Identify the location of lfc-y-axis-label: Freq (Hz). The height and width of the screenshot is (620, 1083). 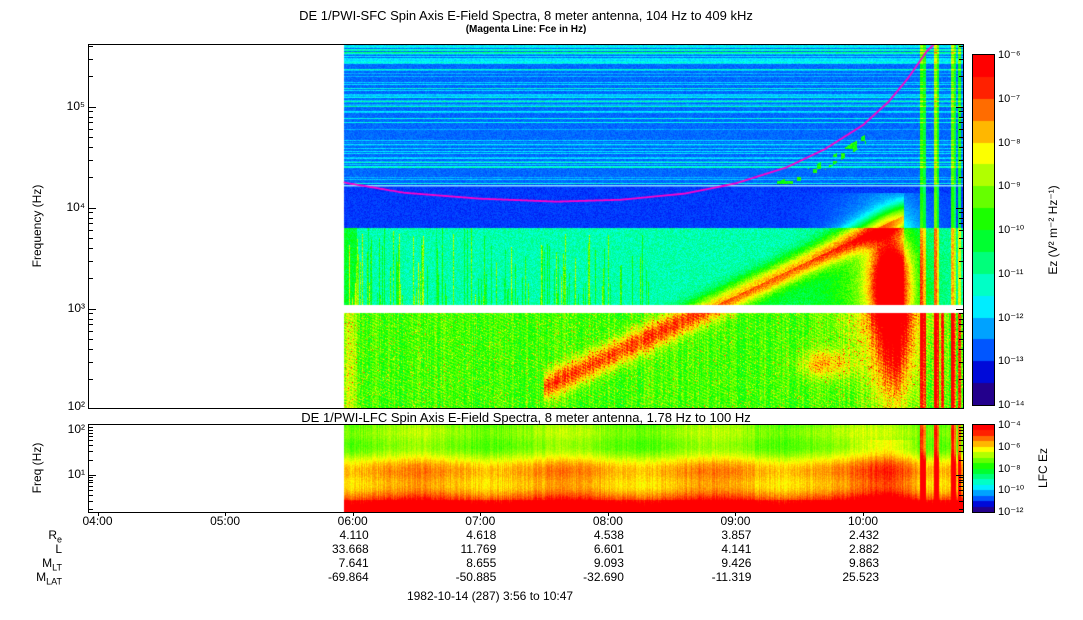
(37, 468).